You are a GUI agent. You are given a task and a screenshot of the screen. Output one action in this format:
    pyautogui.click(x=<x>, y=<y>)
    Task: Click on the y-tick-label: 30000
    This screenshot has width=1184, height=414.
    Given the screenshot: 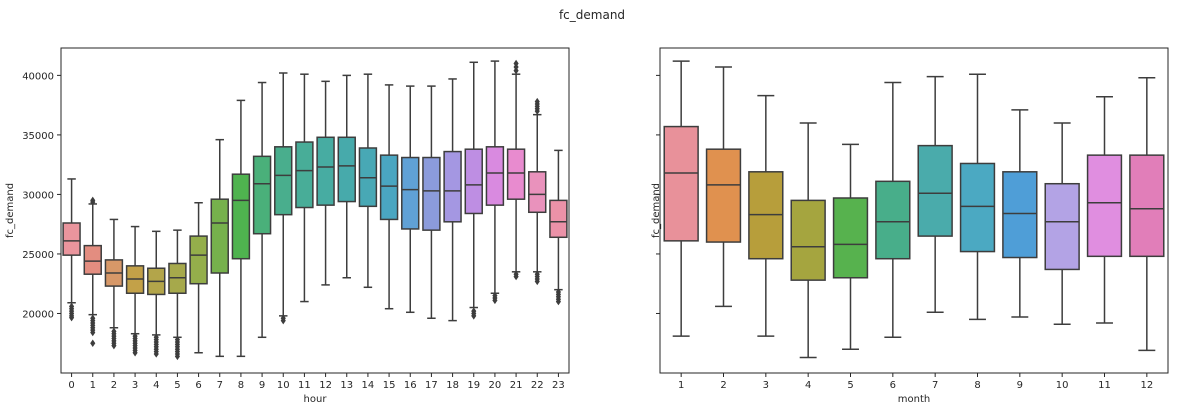 What is the action you would take?
    pyautogui.click(x=38, y=195)
    